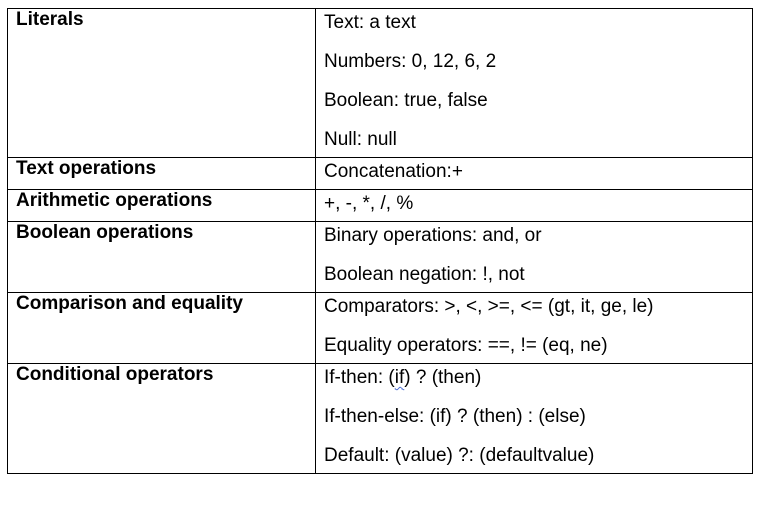 The width and height of the screenshot is (762, 523). Describe the element at coordinates (161, 173) in the screenshot. I see `row-label: Text operations` at that location.